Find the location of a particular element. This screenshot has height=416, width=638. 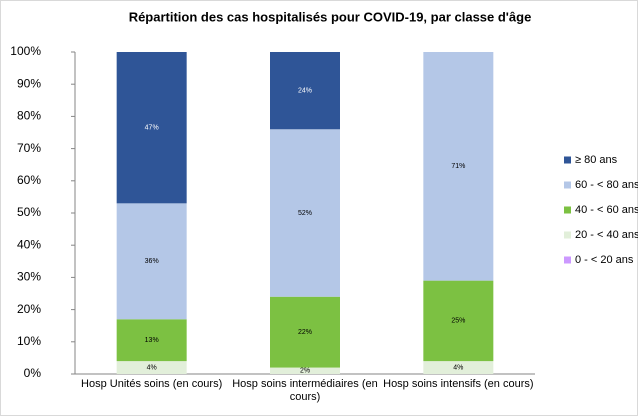

legend-label: ≥ 80 ans is located at coordinates (596, 160).